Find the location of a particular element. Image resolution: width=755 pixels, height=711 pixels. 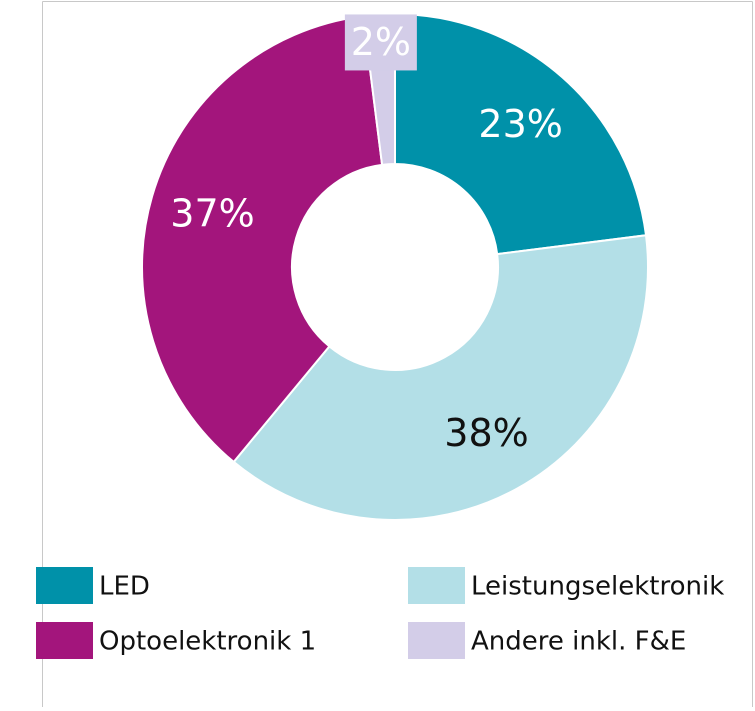

legend-label: Andere inkl. F&E is located at coordinates (578, 642).